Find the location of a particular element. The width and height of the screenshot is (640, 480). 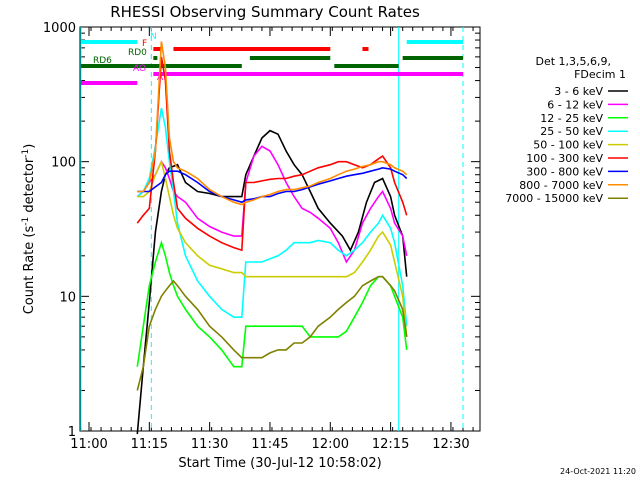

legend-entry-label: 800 - 7000 keV is located at coordinates (561, 185).